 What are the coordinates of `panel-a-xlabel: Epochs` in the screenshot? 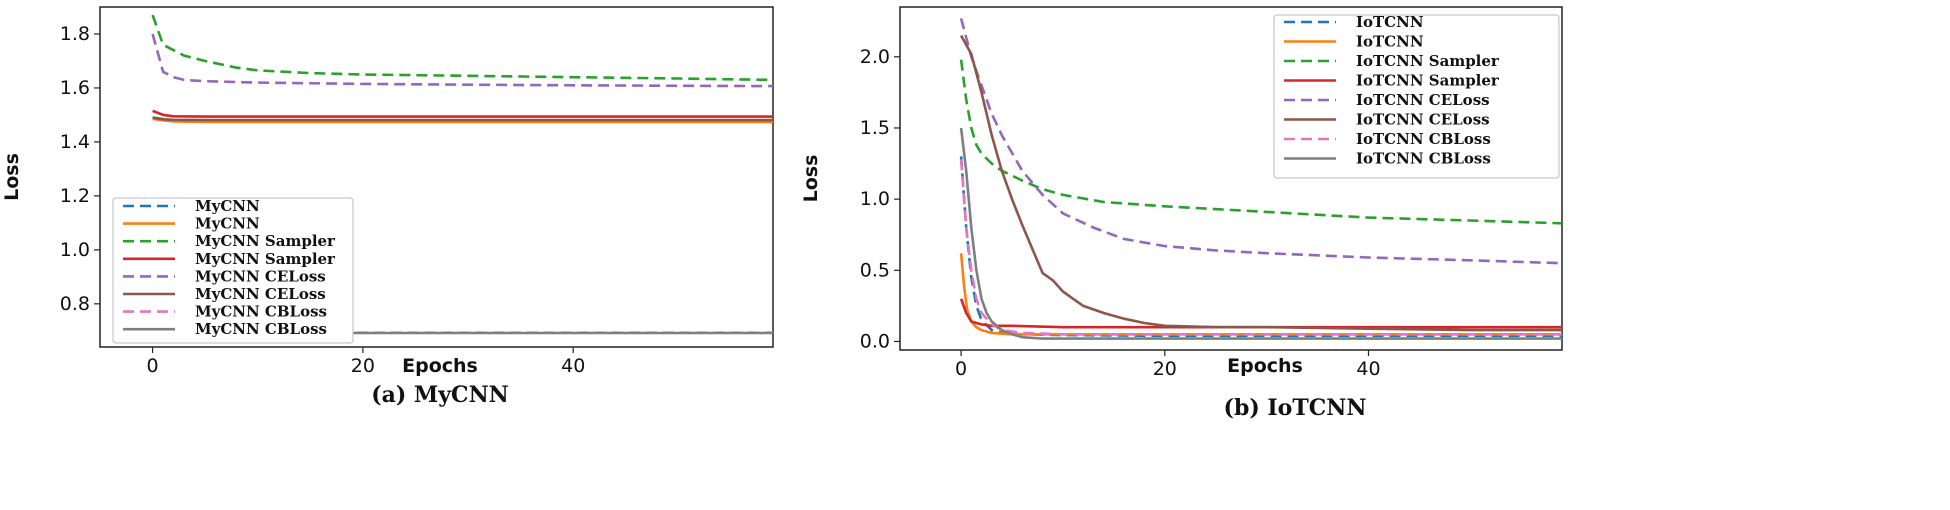 It's located at (440, 366).